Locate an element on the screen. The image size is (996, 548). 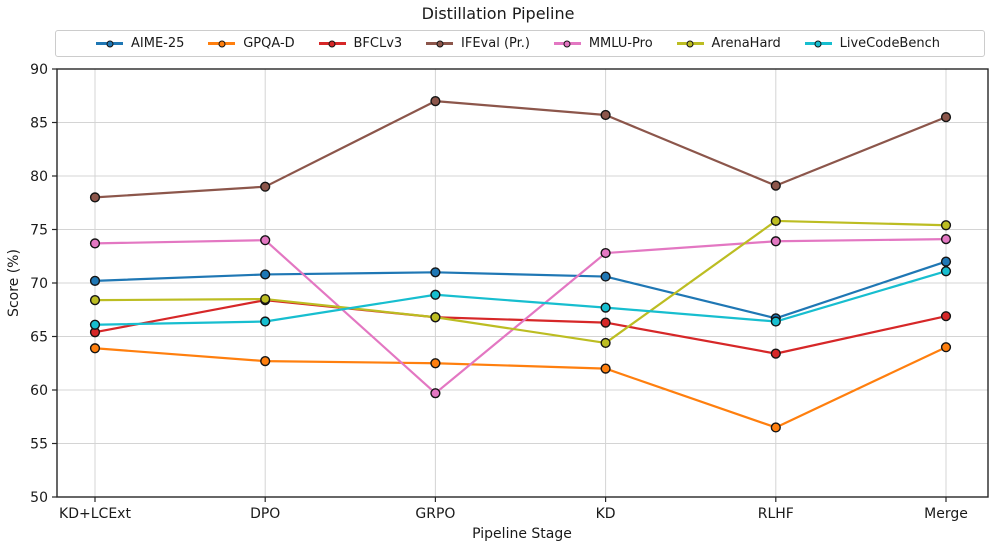
svg-text: RLHF is located at coordinates (776, 514).